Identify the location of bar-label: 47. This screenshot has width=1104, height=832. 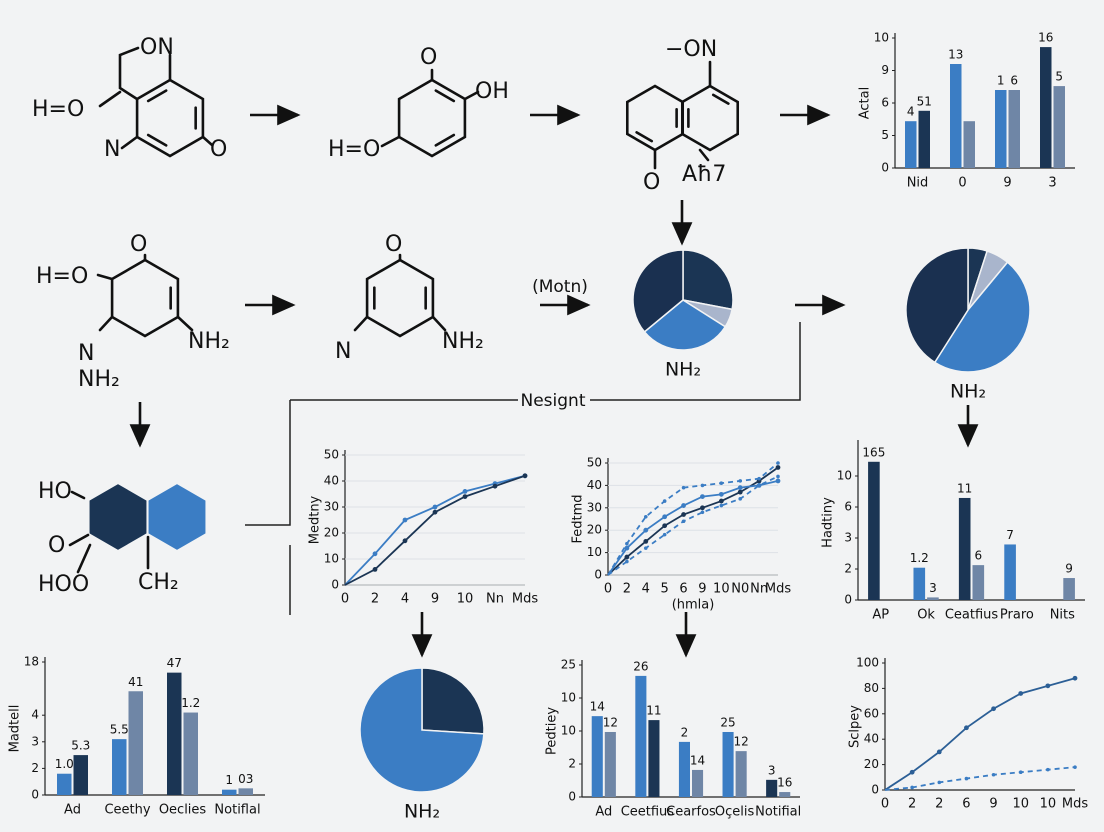
(174, 663).